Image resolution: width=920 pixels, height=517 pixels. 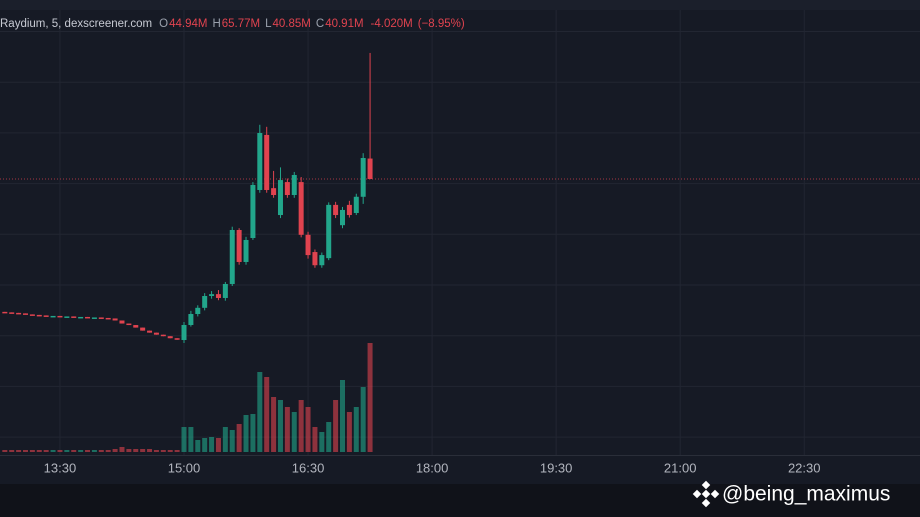 I want to click on ohlc-label: H, so click(x=216, y=24).